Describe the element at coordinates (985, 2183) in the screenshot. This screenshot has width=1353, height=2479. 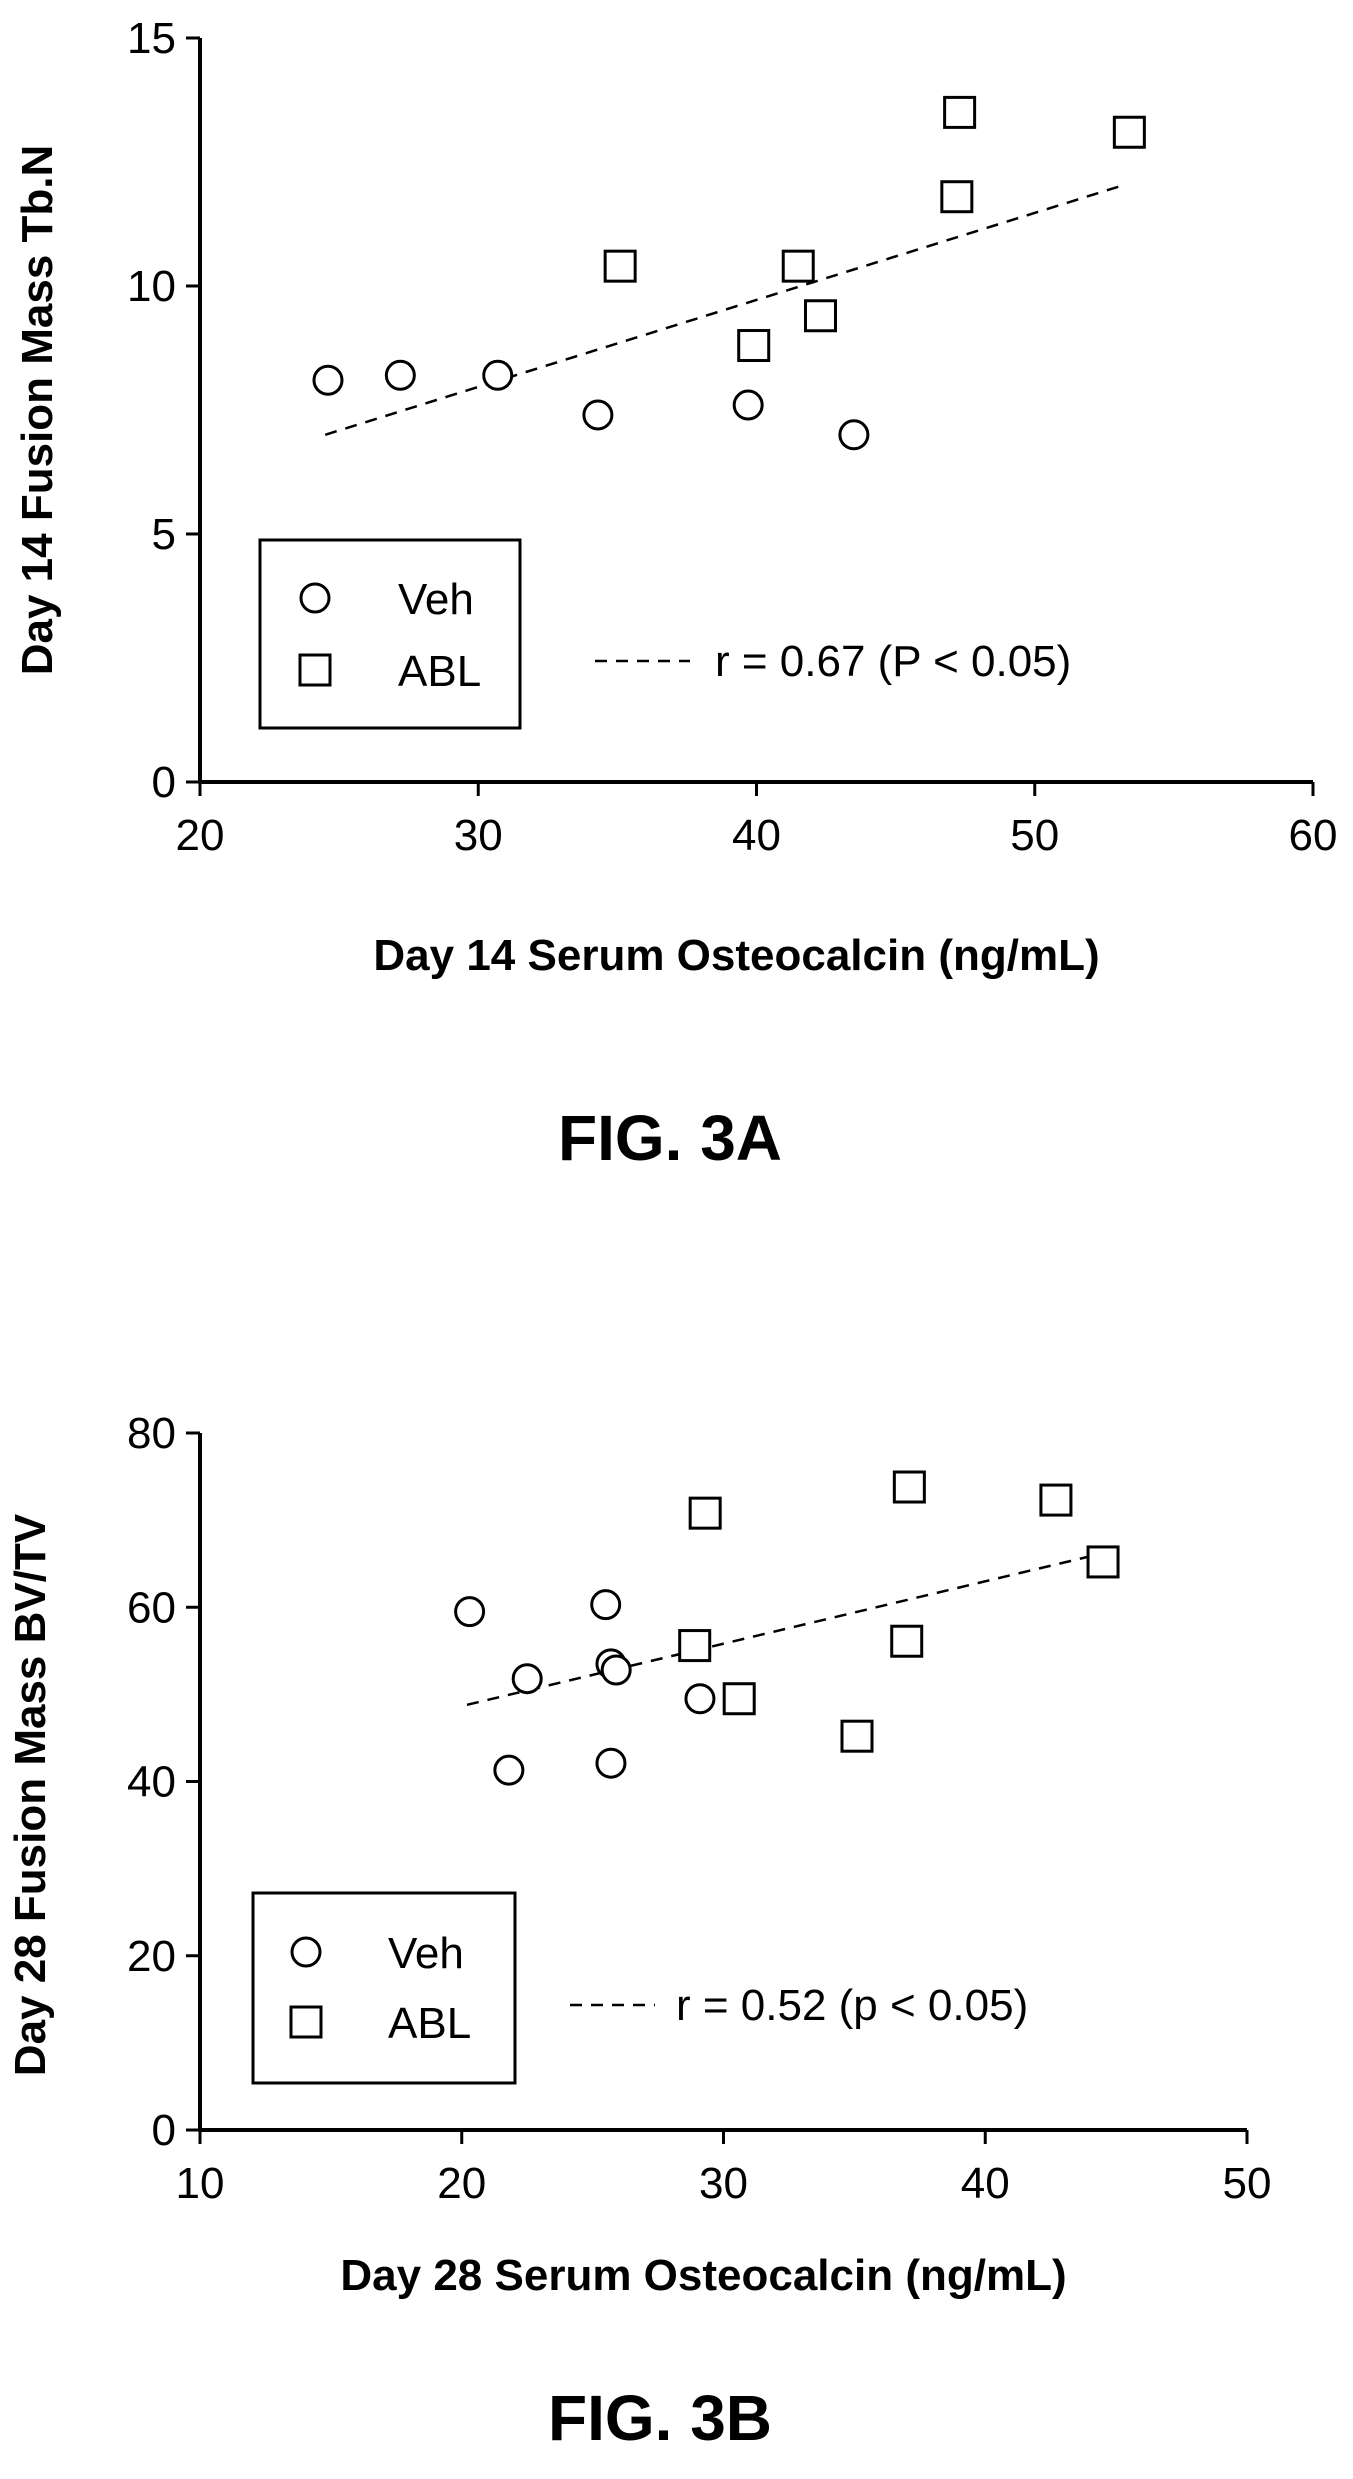
I see `fig2-x-tick-label: 40` at that location.